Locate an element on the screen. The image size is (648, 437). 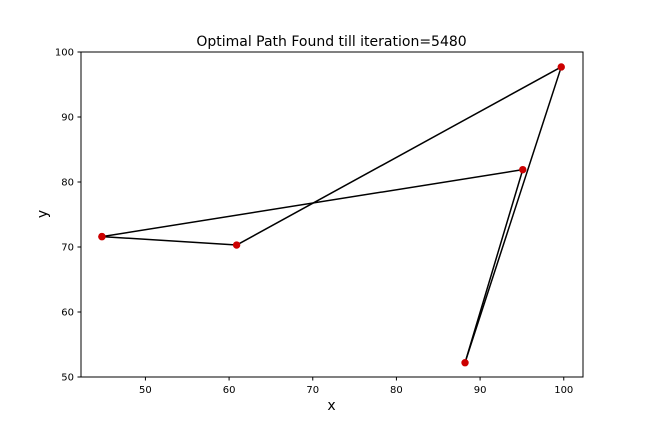
y-tick-label: 50 is located at coordinates (67, 378).